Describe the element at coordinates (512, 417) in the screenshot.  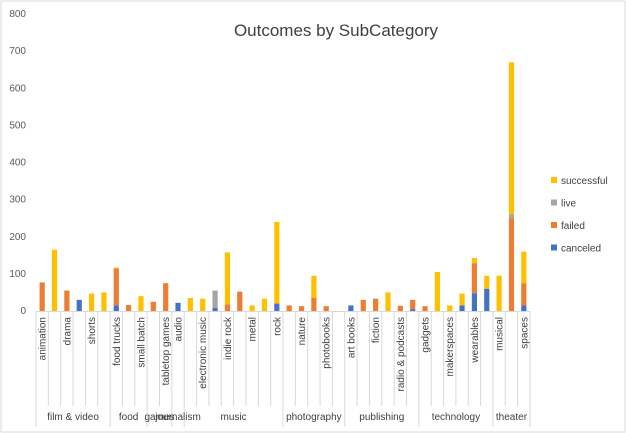
I see `group-label: theater` at that location.